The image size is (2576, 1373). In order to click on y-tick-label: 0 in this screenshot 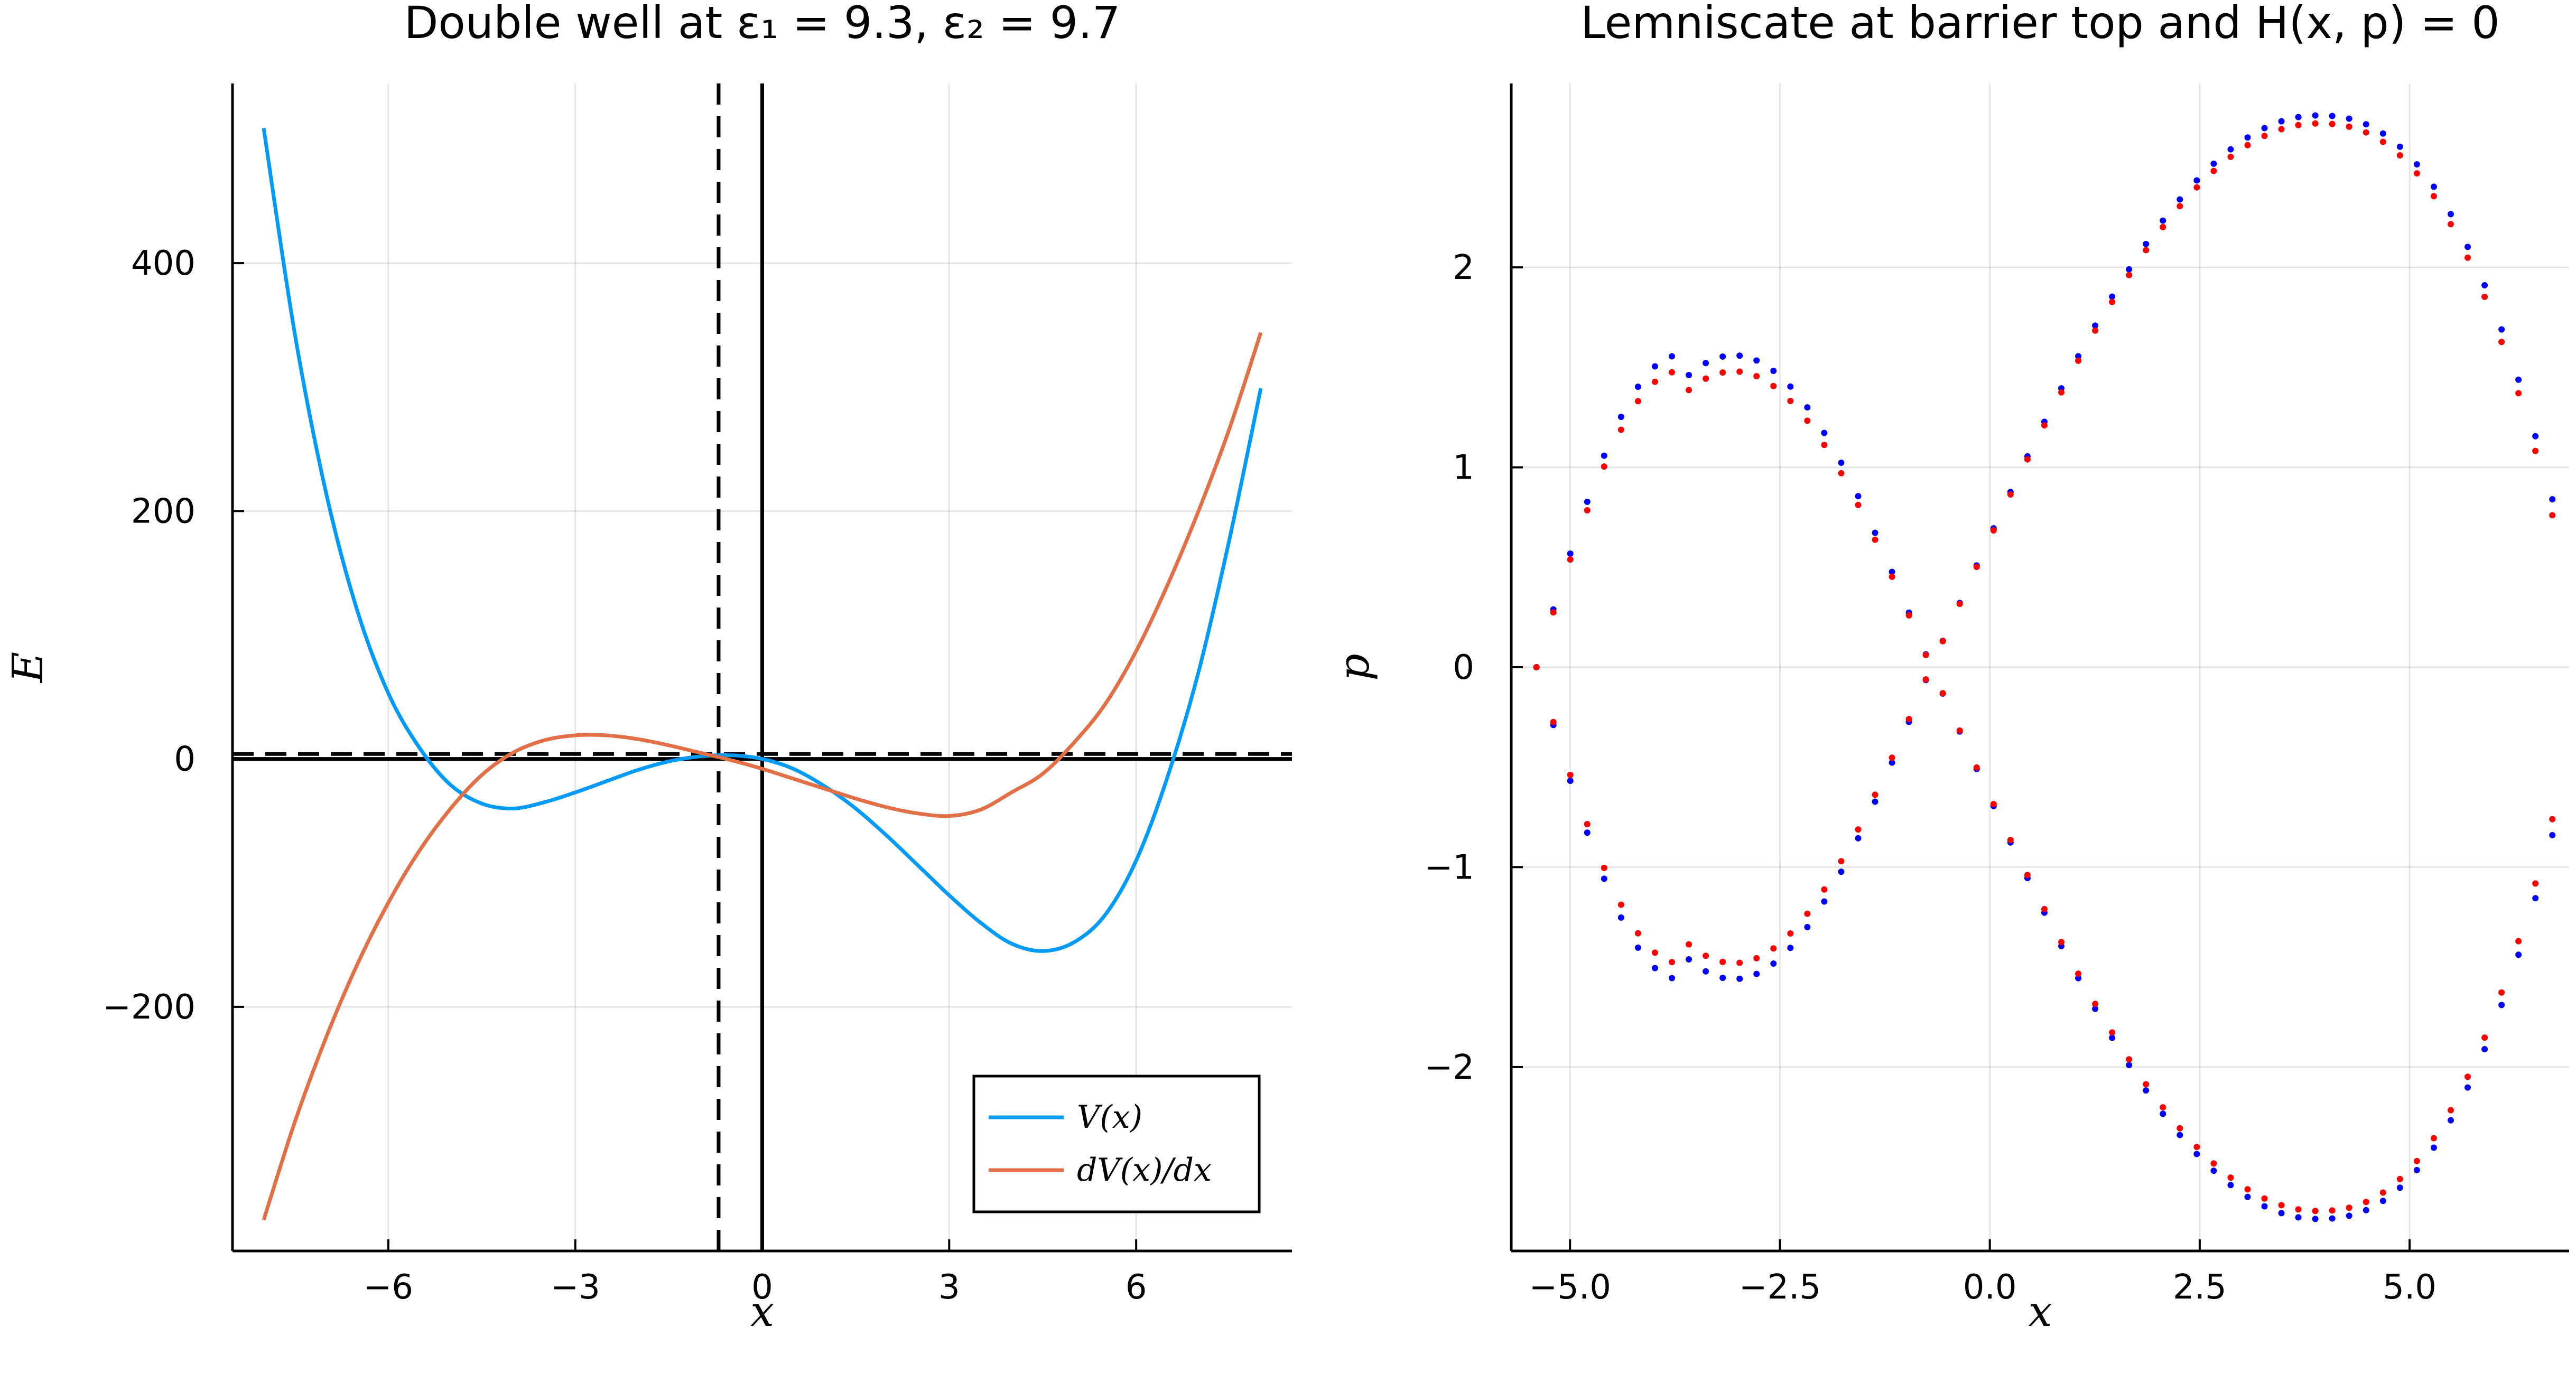, I will do `click(1463, 667)`.